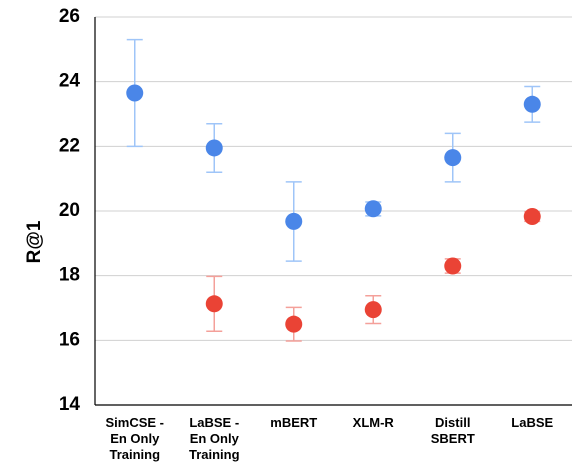 Image resolution: width=579 pixels, height=470 pixels. I want to click on y-tick-label: 16, so click(69, 339).